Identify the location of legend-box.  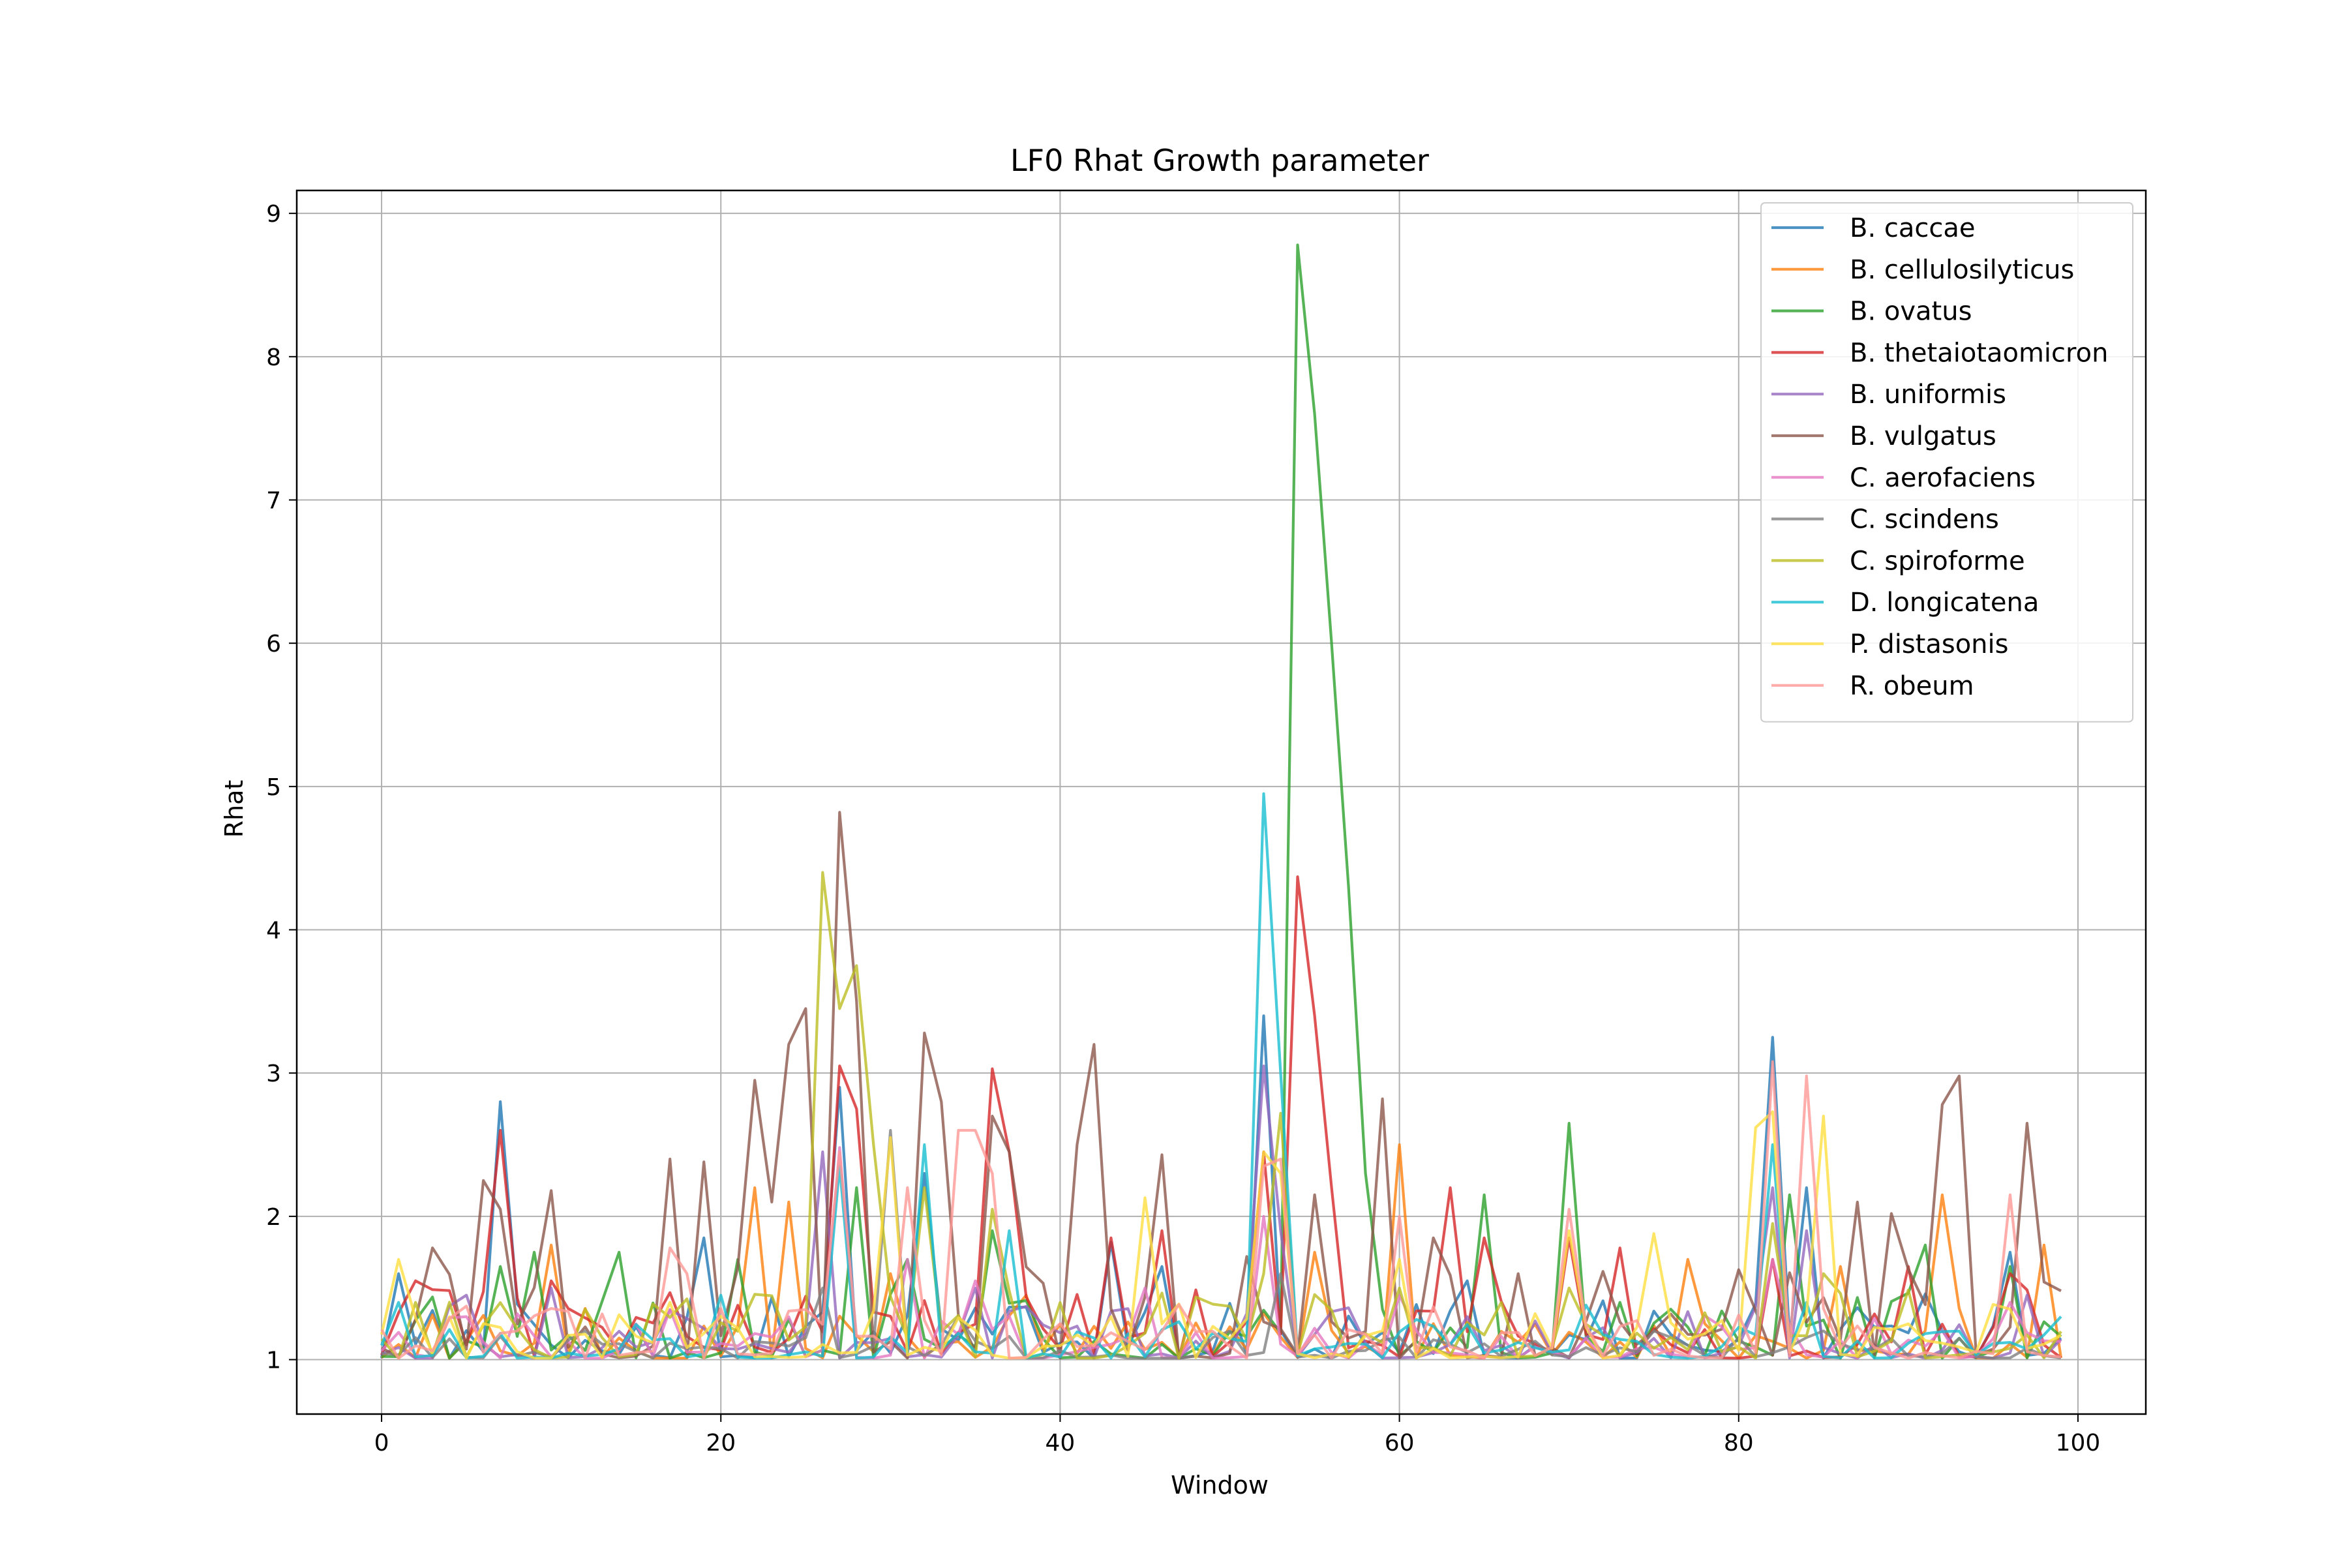
(1946, 462).